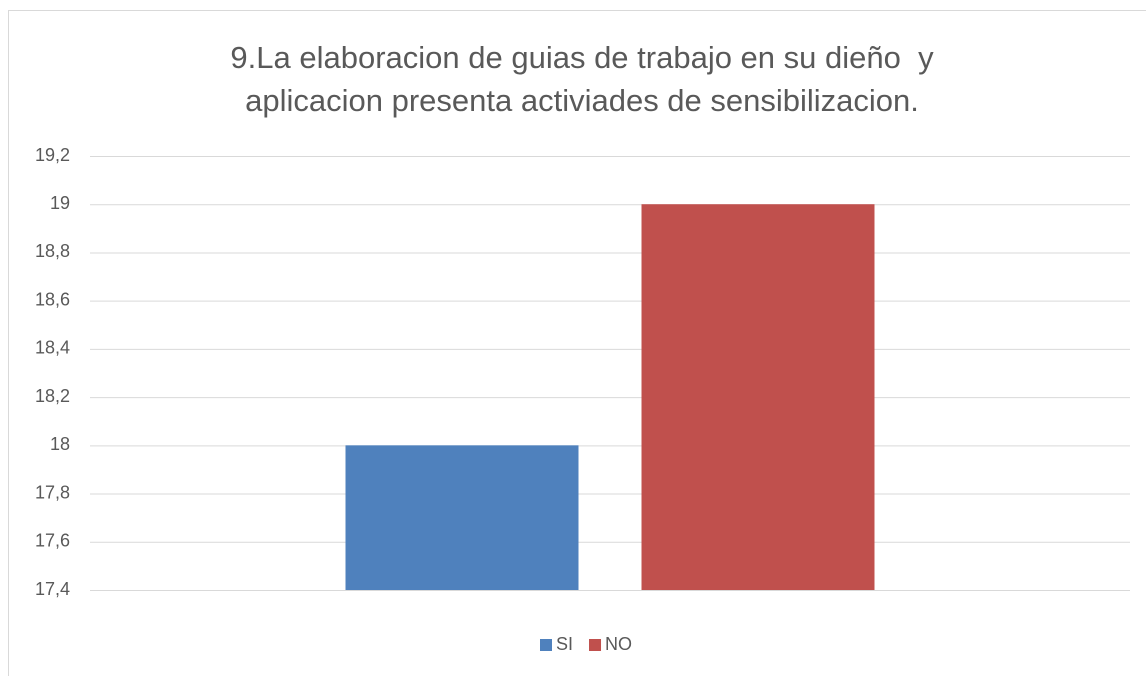 This screenshot has width=1146, height=676. What do you see at coordinates (564, 644) in the screenshot?
I see `legend-label: SI` at bounding box center [564, 644].